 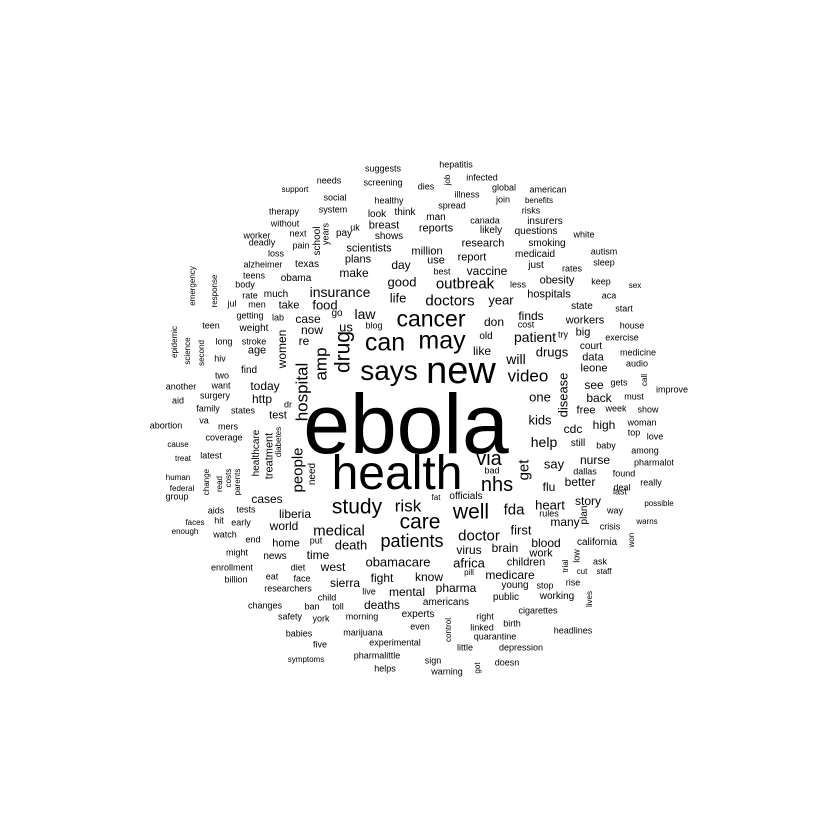 I want to click on word-rise: rise, so click(x=573, y=582).